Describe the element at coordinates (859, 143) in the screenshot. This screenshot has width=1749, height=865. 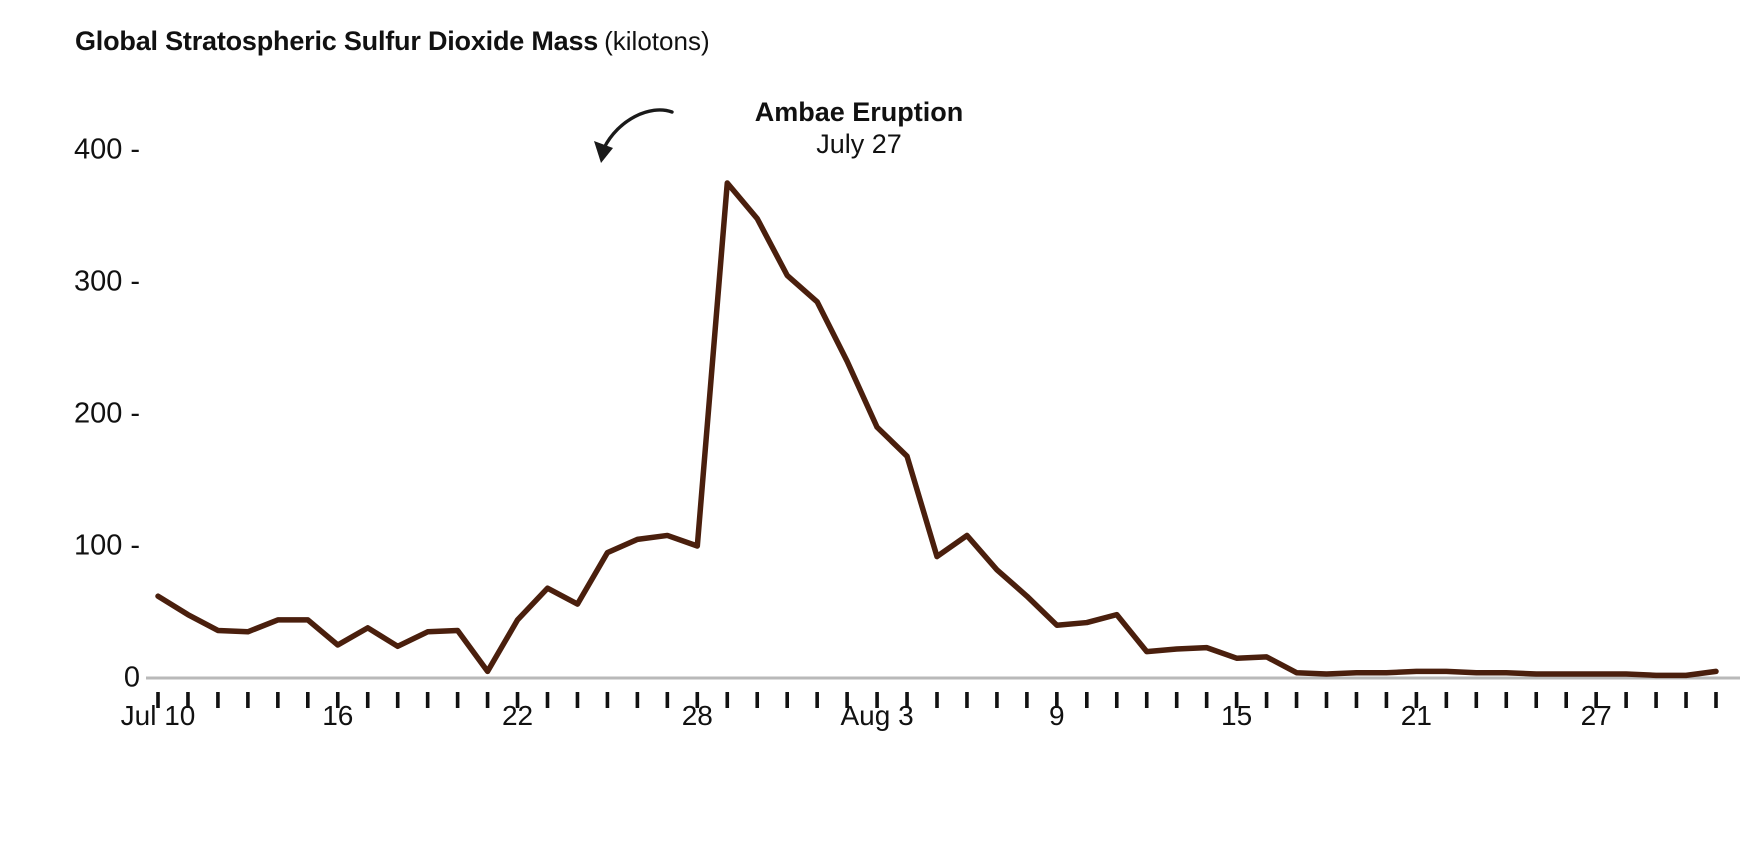
I see `annotation-date: July 27` at that location.